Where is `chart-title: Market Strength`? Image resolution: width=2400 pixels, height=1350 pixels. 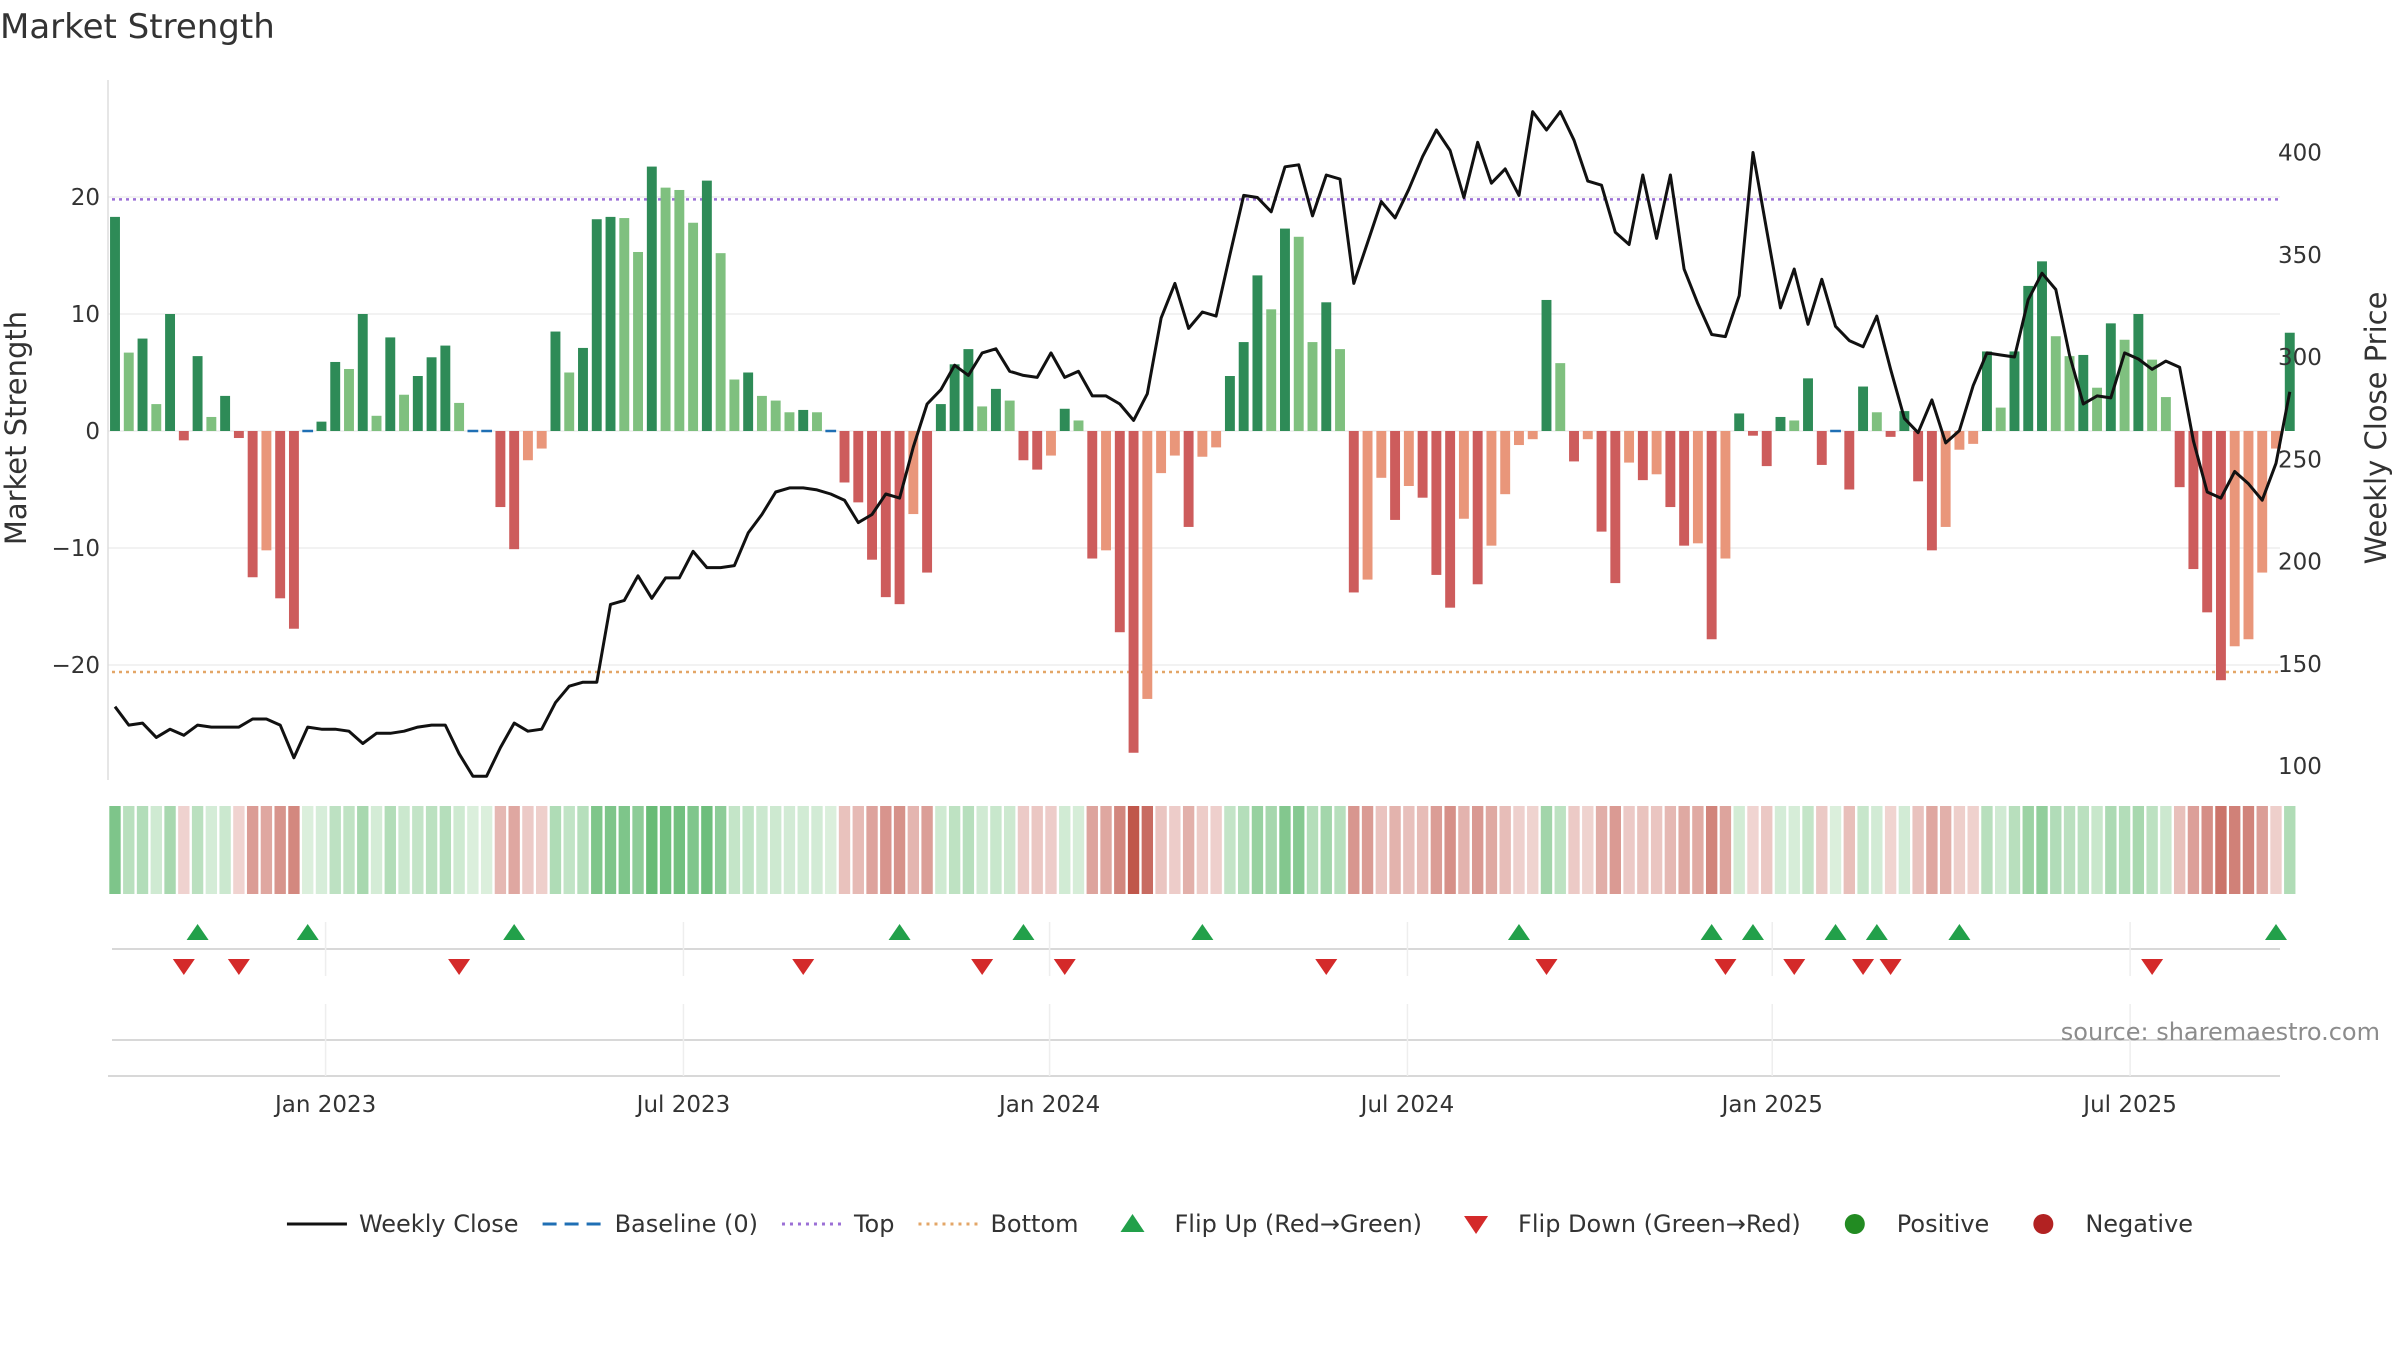
chart-title: Market Strength is located at coordinates (137, 27).